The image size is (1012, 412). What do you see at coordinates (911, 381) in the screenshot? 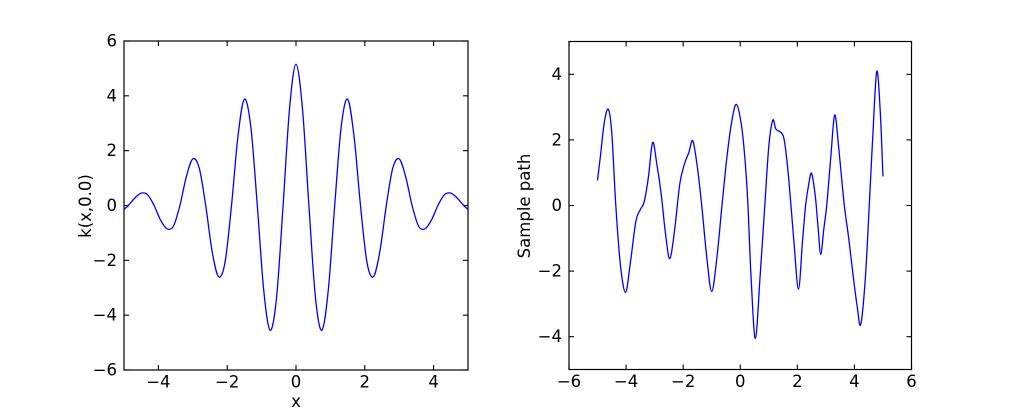
I see `x-tick-label: 6` at bounding box center [911, 381].